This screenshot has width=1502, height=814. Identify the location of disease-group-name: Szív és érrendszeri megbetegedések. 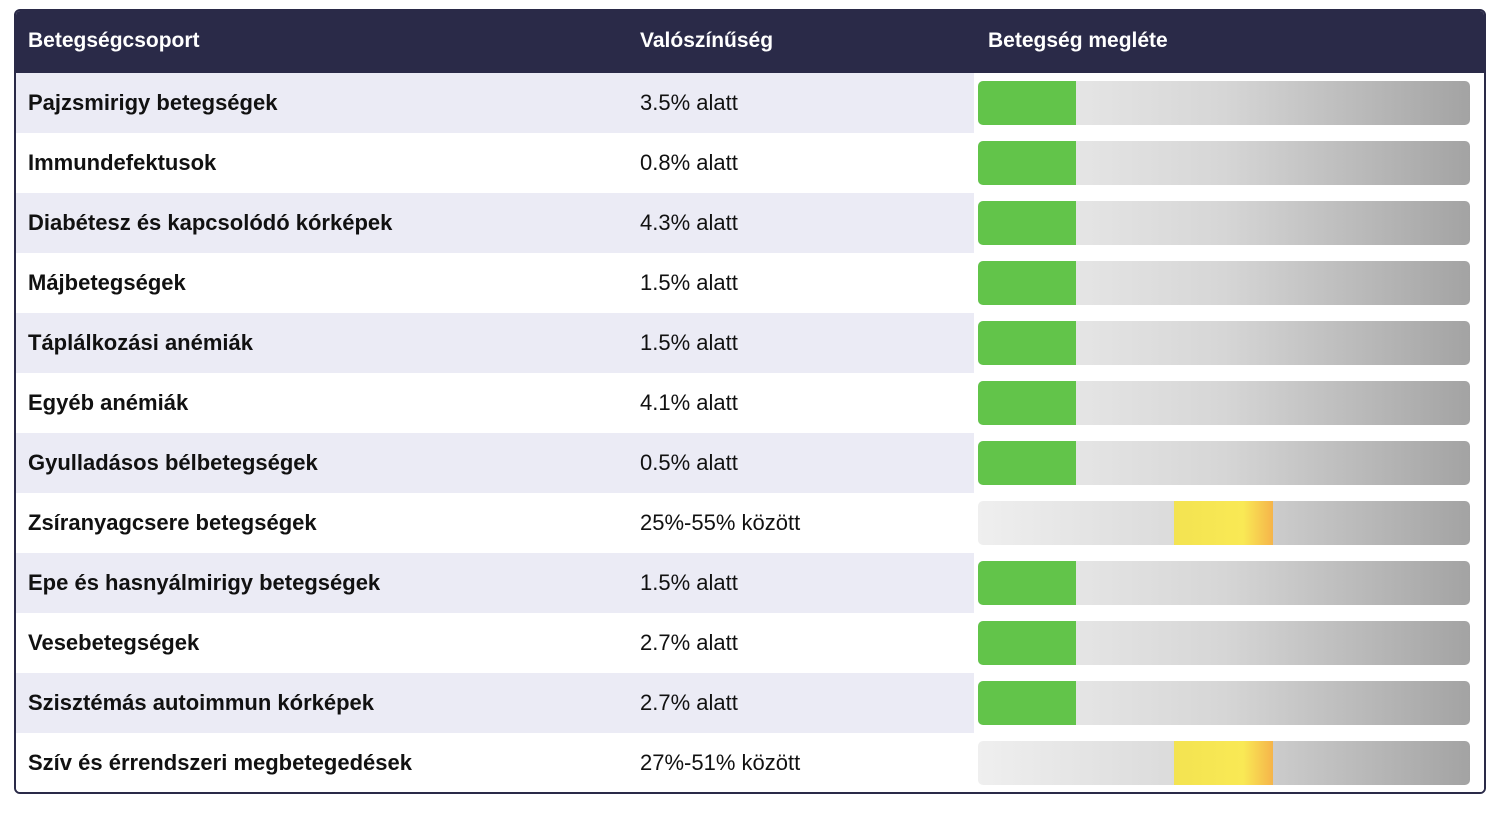
(220, 762).